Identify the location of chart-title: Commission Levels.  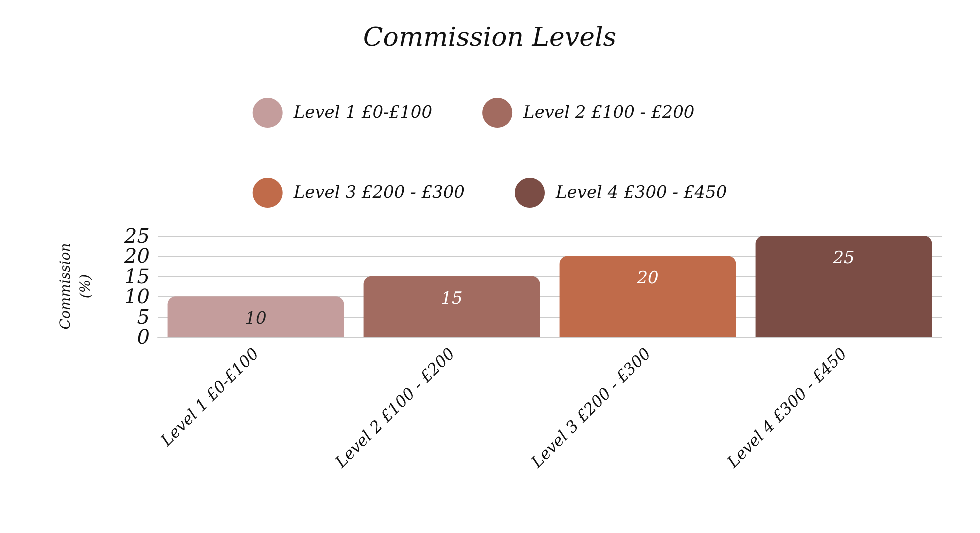
(490, 38).